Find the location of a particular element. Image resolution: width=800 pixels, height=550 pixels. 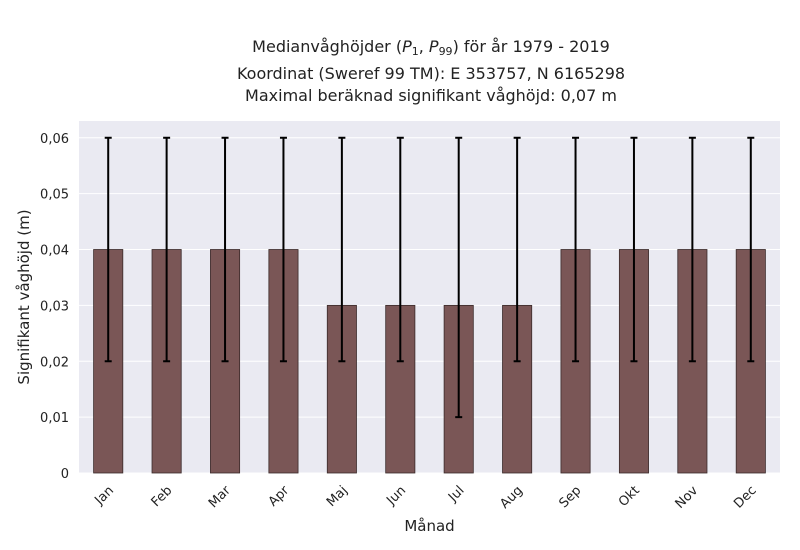

x-tick-label: Sep is located at coordinates (570, 497).